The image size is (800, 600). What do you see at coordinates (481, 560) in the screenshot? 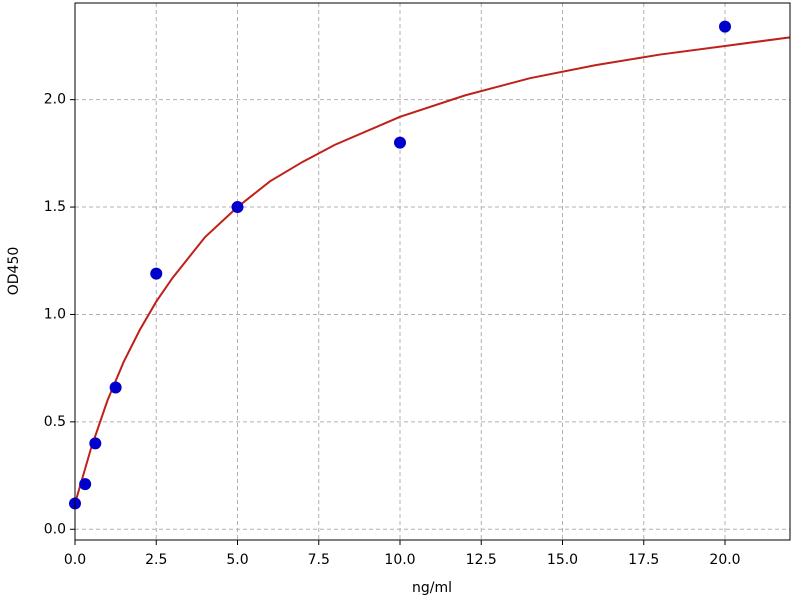
I see `x-tick-label: 12.5` at bounding box center [481, 560].